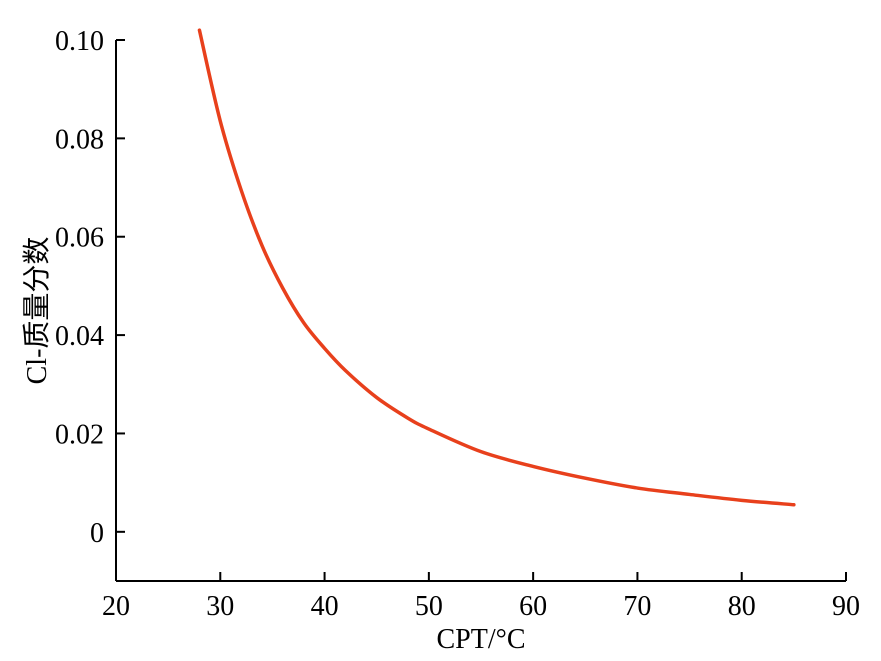  What do you see at coordinates (79, 434) in the screenshot?
I see `y-tick-label: 0.02` at bounding box center [79, 434].